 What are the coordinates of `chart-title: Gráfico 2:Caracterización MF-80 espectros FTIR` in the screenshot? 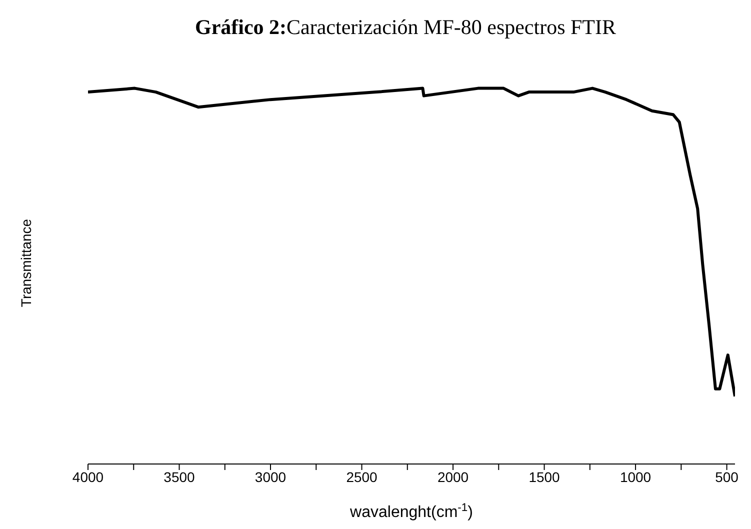 It's located at (406, 27).